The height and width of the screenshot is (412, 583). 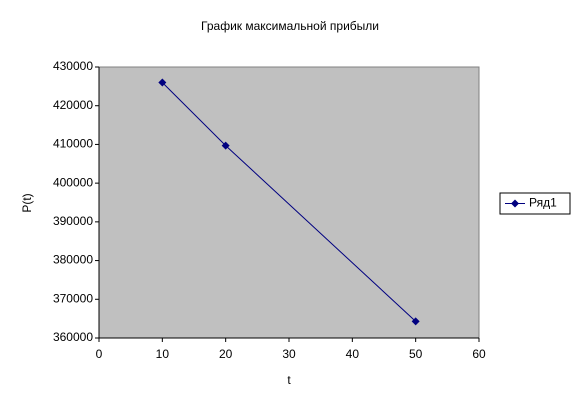 What do you see at coordinates (73, 105) in the screenshot?
I see `y-tick-label: 420000` at bounding box center [73, 105].